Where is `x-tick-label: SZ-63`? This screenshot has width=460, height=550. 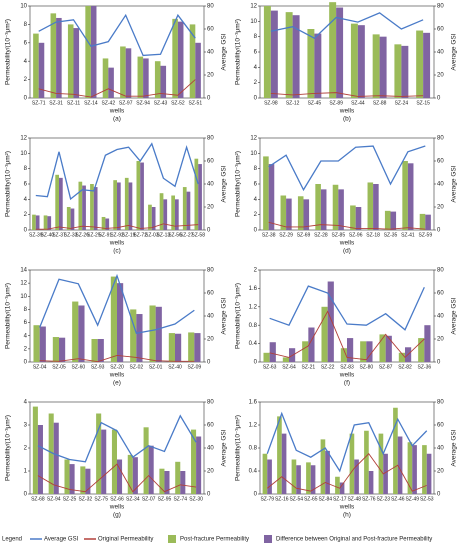
x-tick-label: SZ-63 is located at coordinates (270, 367).